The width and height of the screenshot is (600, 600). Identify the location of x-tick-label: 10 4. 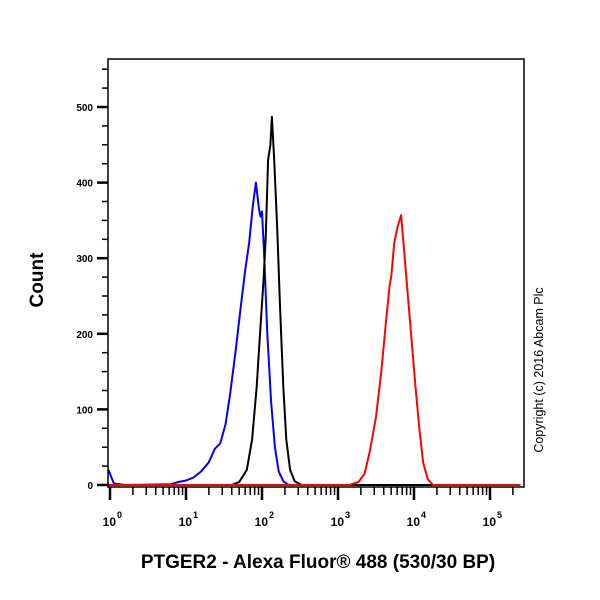
(416, 519).